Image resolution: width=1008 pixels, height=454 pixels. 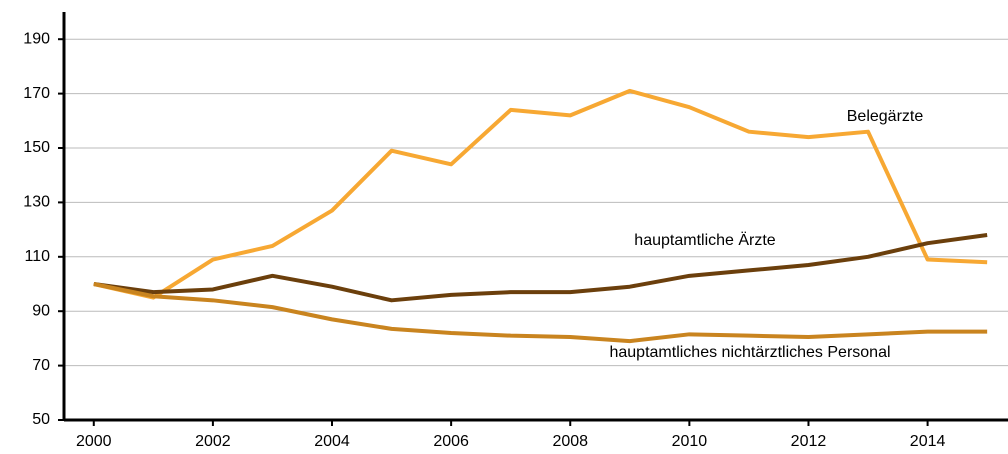 I want to click on x-tick-label: 2012, so click(x=809, y=441).